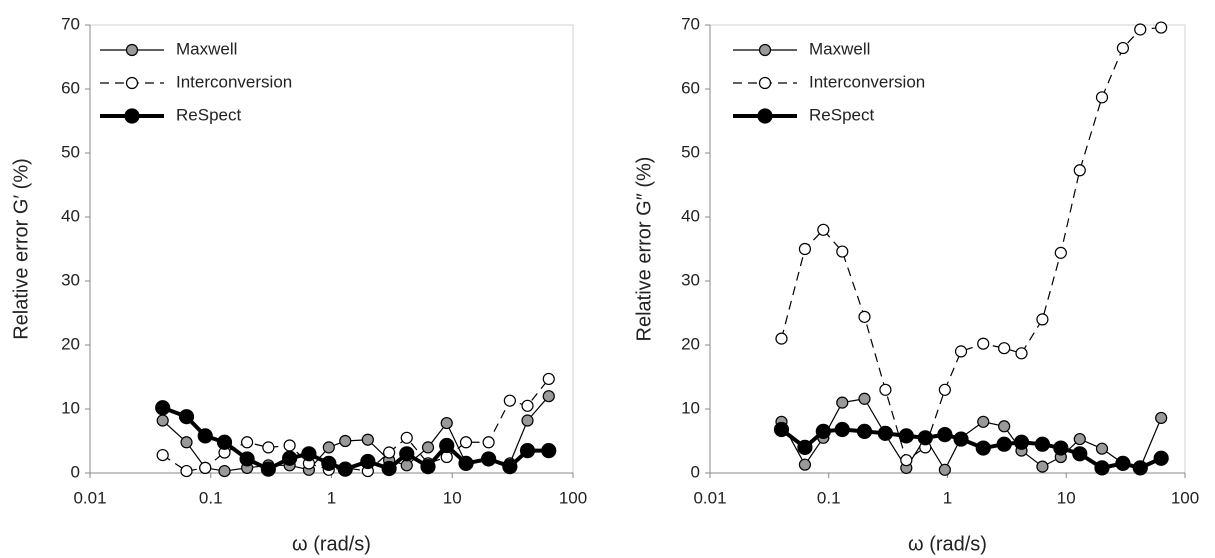  What do you see at coordinates (690, 215) in the screenshot?
I see `y-tick-label: 40` at bounding box center [690, 215].